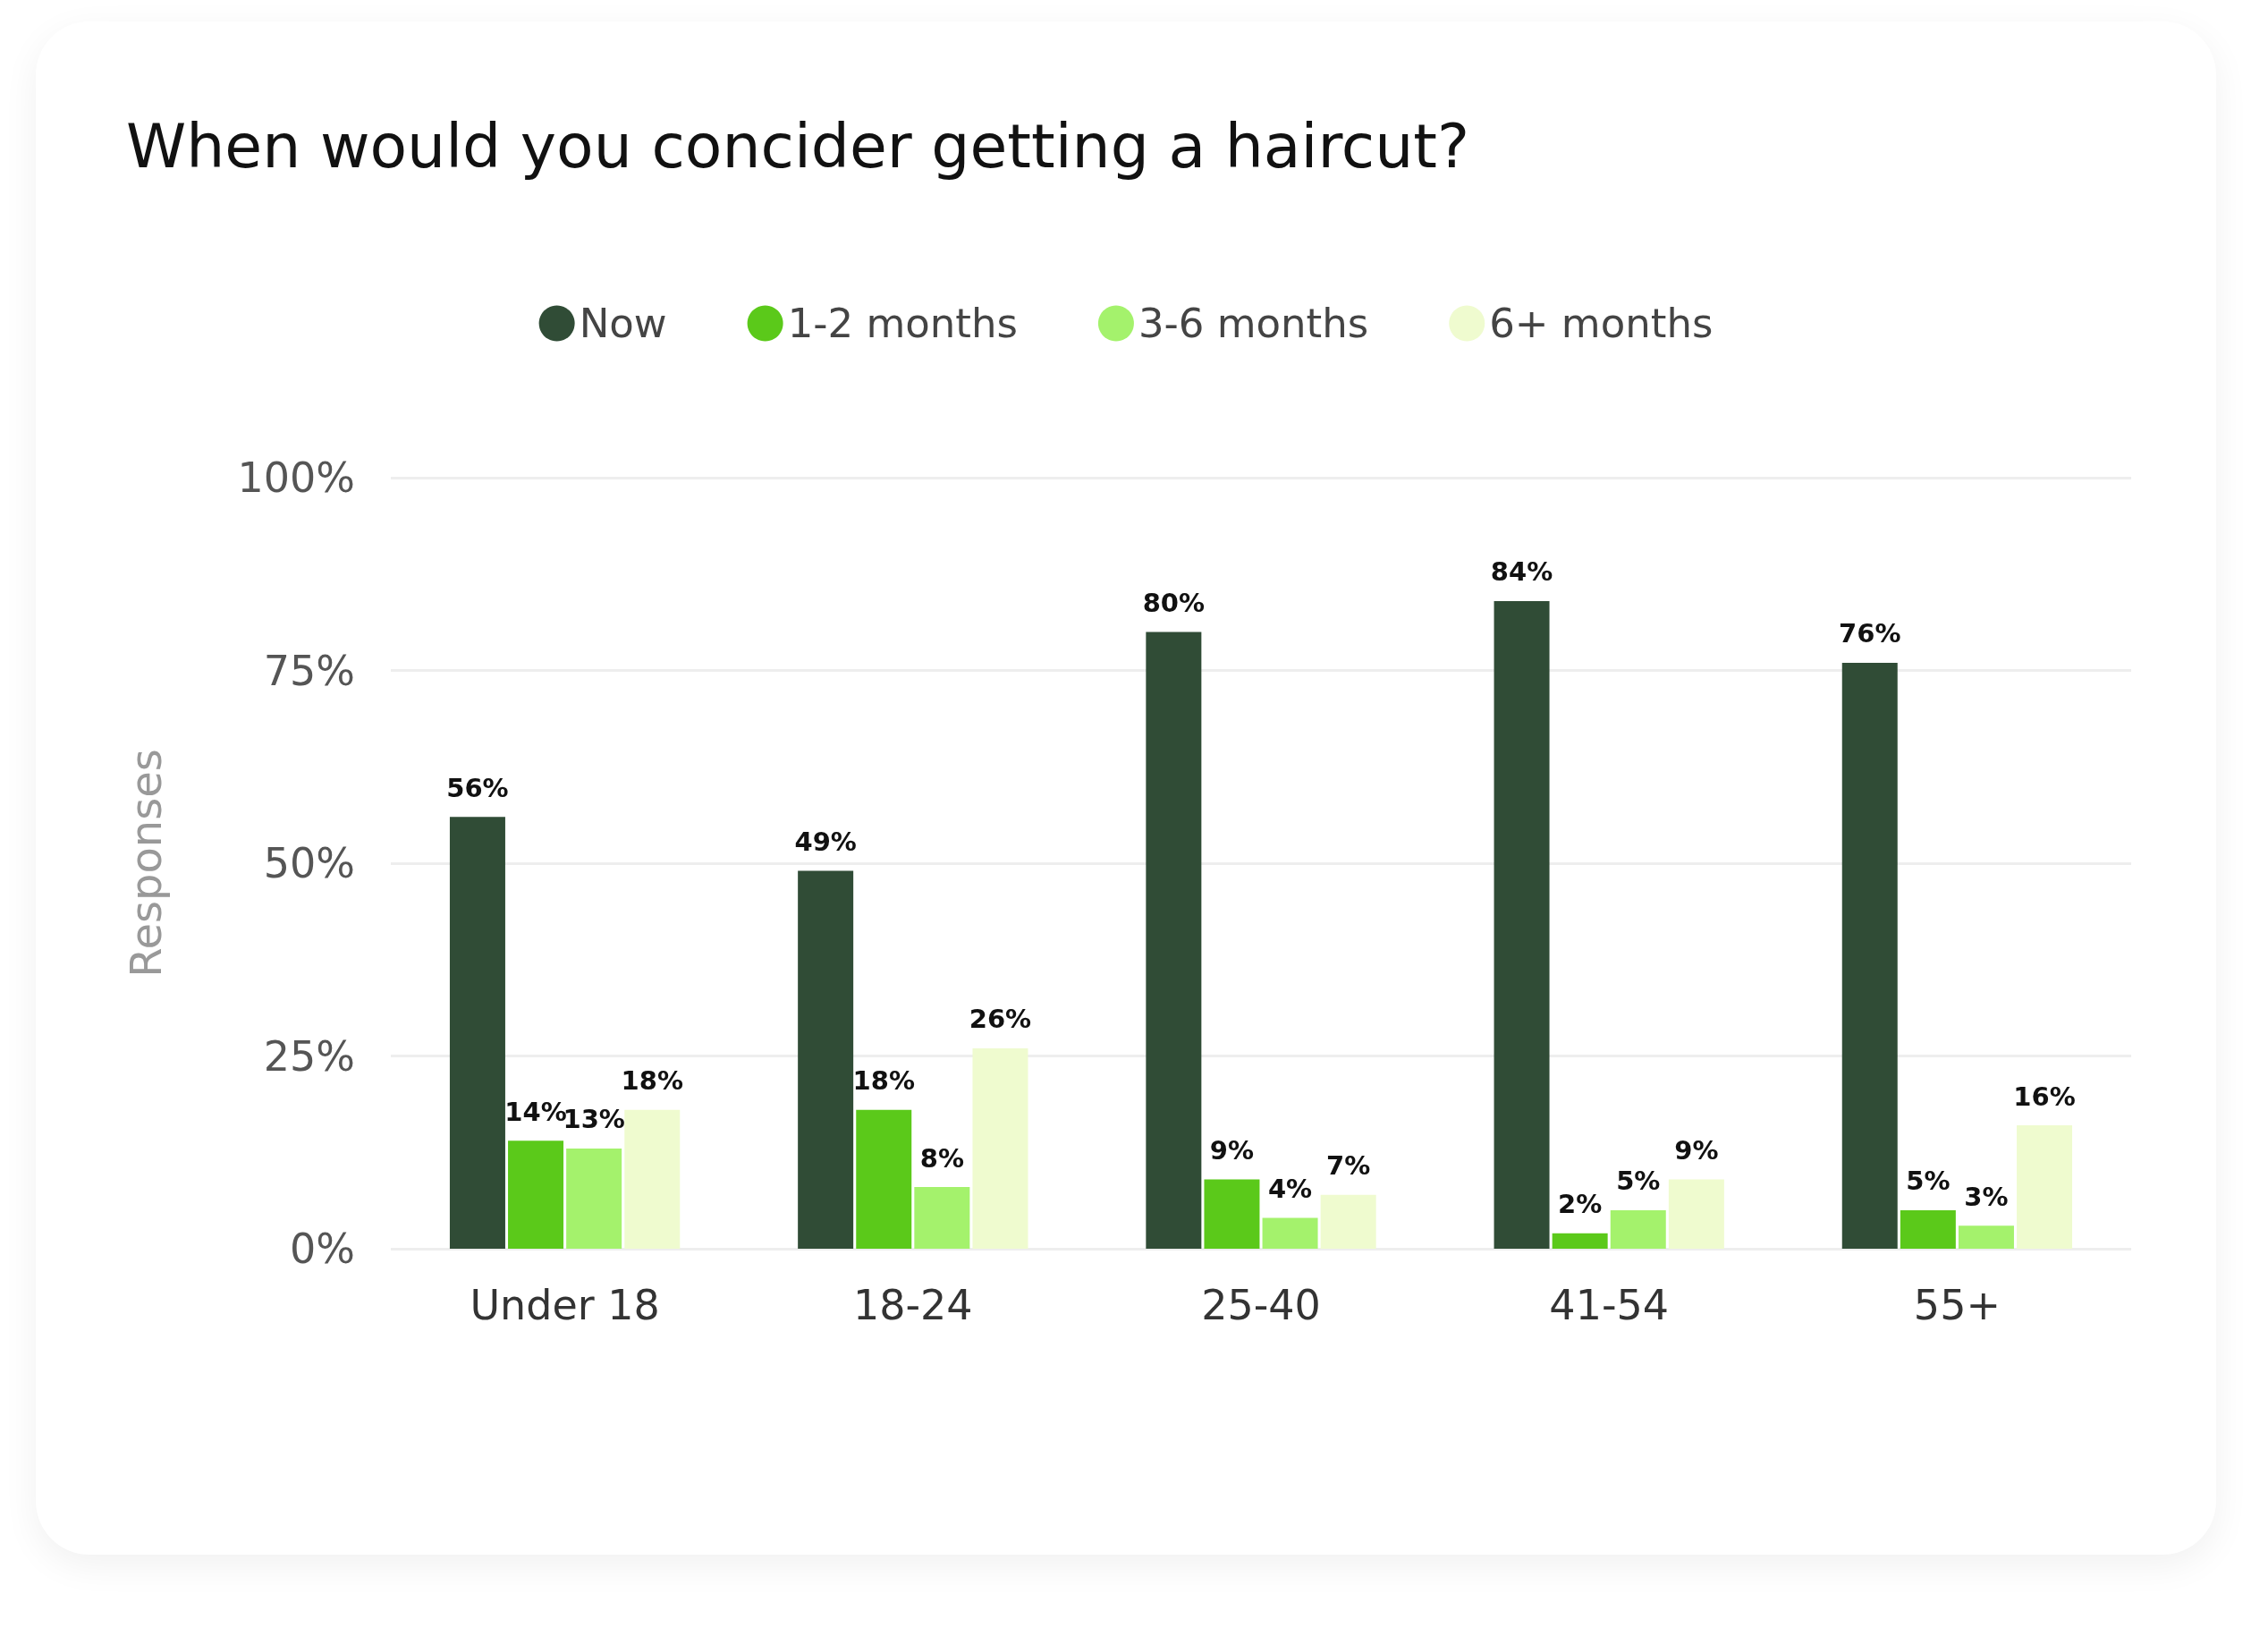 The image size is (2268, 1628). What do you see at coordinates (2044, 1097) in the screenshot?
I see `data-label: 16%` at bounding box center [2044, 1097].